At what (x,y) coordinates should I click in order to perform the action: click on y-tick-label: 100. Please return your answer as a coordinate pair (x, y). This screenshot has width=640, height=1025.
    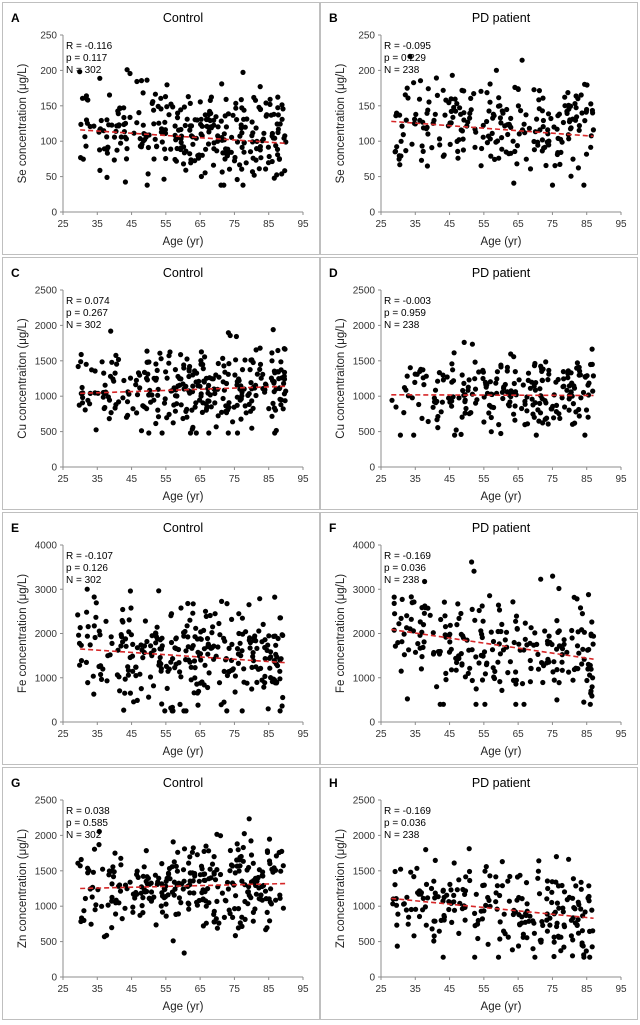
    Looking at the image, I should click on (48, 142).